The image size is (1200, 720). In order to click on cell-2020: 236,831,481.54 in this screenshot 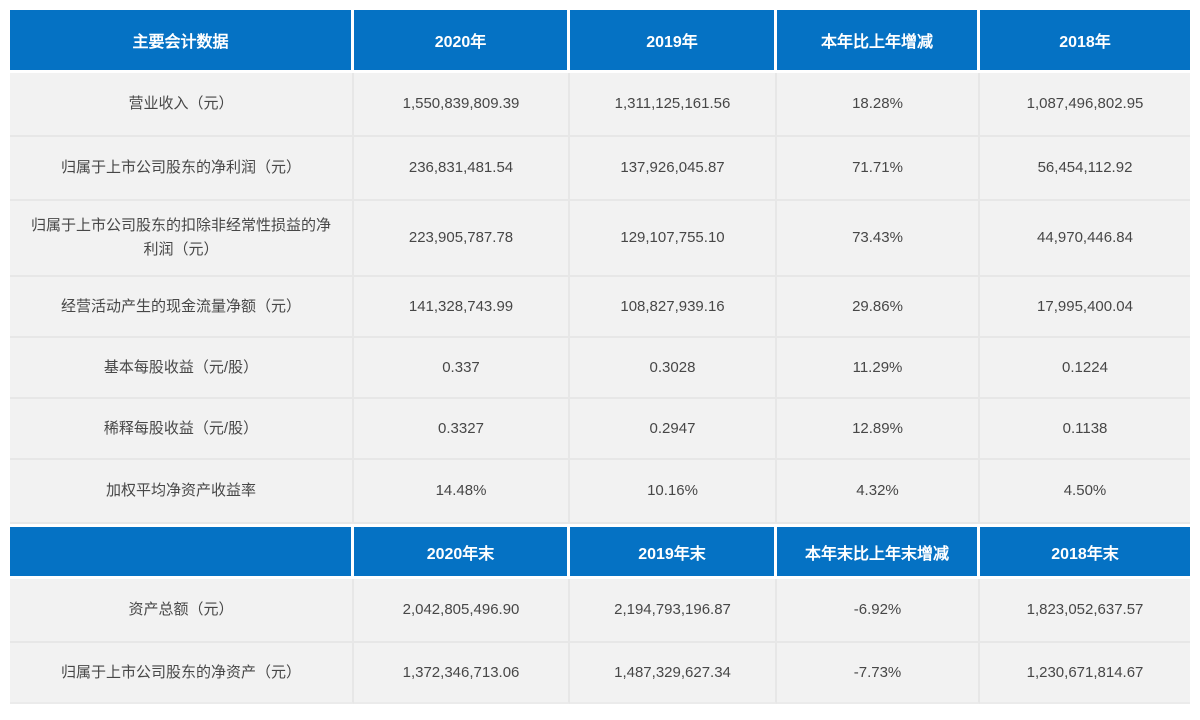, I will do `click(462, 169)`.